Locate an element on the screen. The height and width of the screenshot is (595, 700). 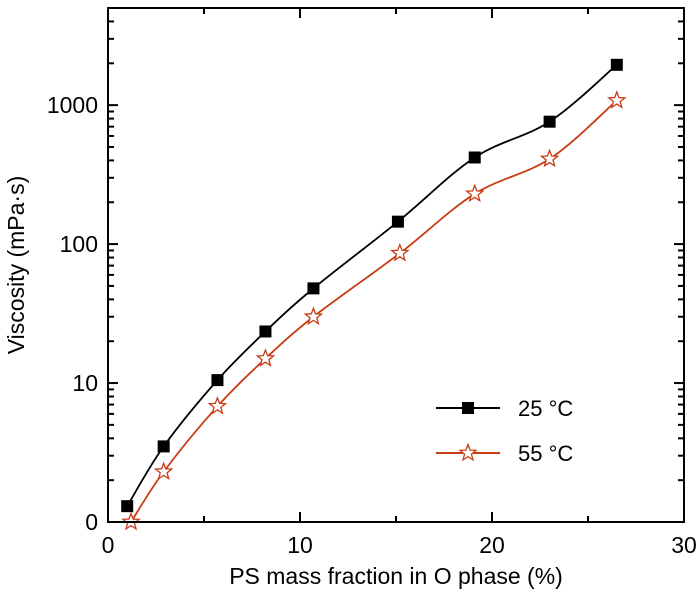
x-axis-title: PS mass fraction in O phase (%) is located at coordinates (396, 576).